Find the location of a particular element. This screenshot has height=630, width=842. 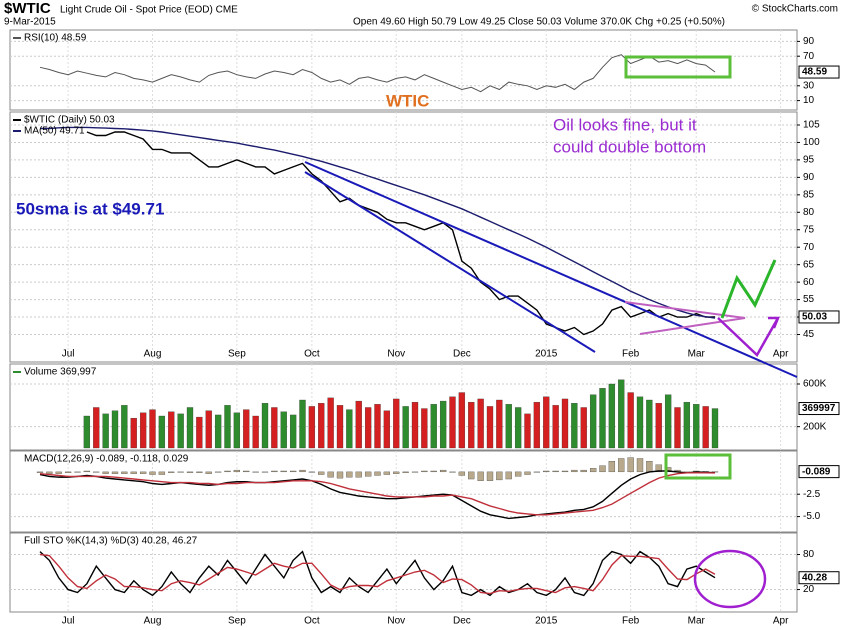

x-tick-label: Nov is located at coordinates (396, 621).